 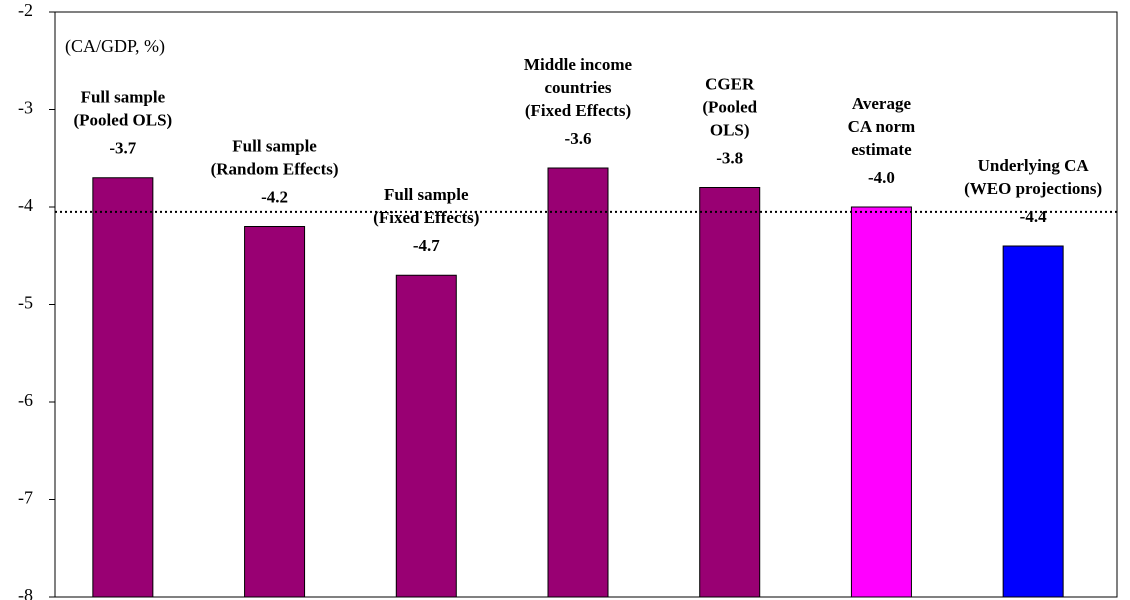 What do you see at coordinates (115, 46) in the screenshot?
I see `annotation: (CA/GDP, %)` at bounding box center [115, 46].